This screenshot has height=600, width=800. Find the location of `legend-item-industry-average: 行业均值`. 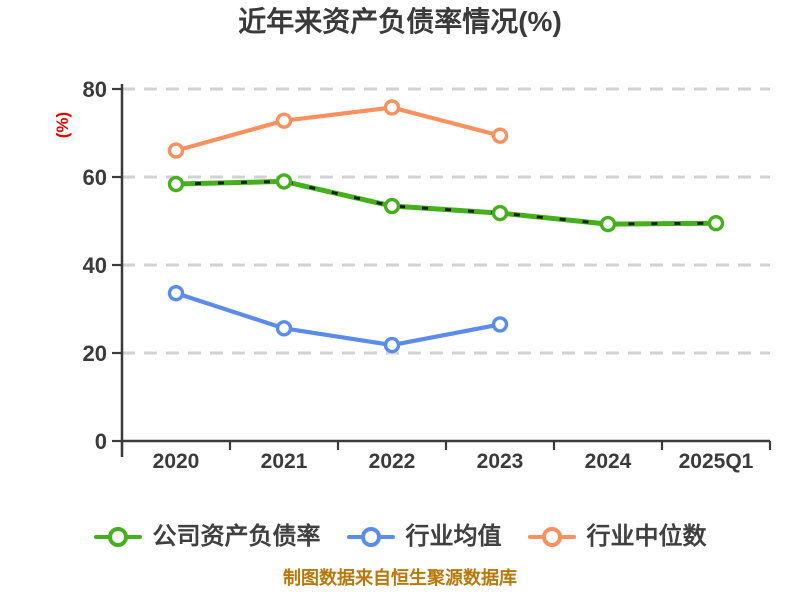

legend-item-industry-average: 行业均值 is located at coordinates (424, 537).